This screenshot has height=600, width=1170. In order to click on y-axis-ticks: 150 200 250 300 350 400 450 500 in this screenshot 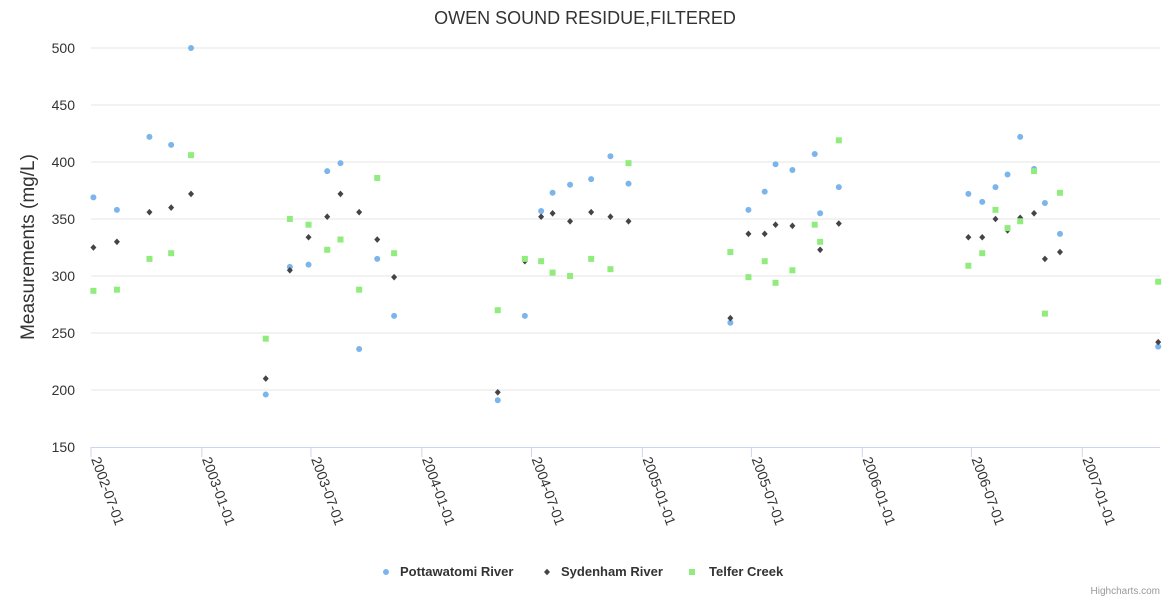, I will do `click(64, 247)`.